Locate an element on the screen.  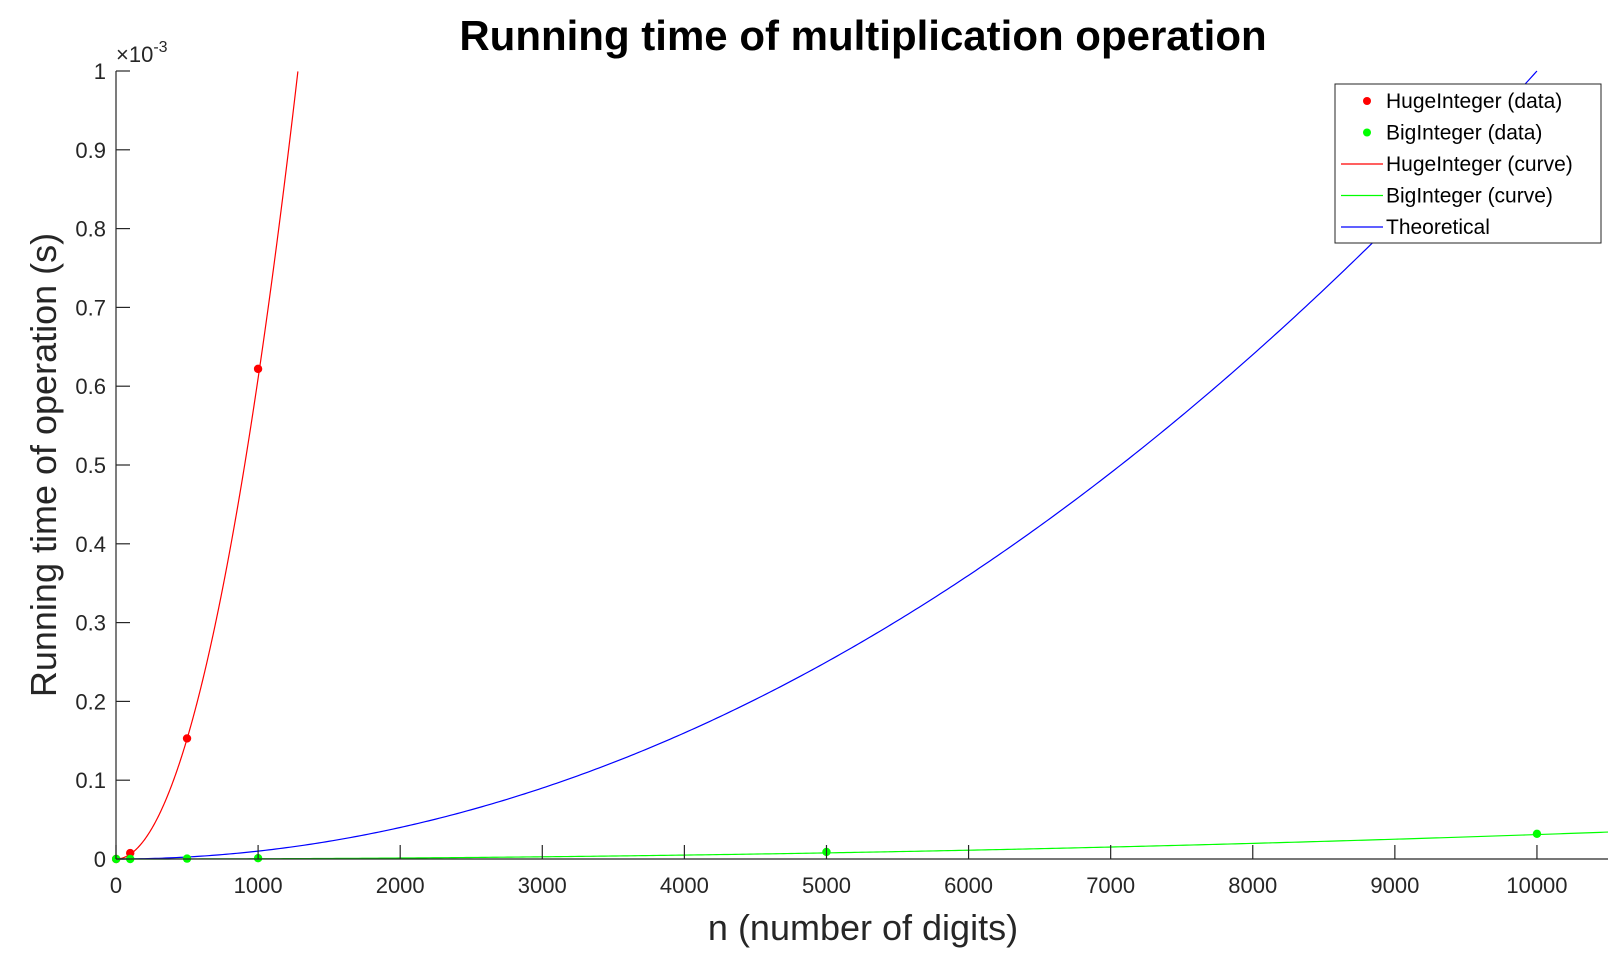
y-tick-label: 0.9 is located at coordinates (90, 150).